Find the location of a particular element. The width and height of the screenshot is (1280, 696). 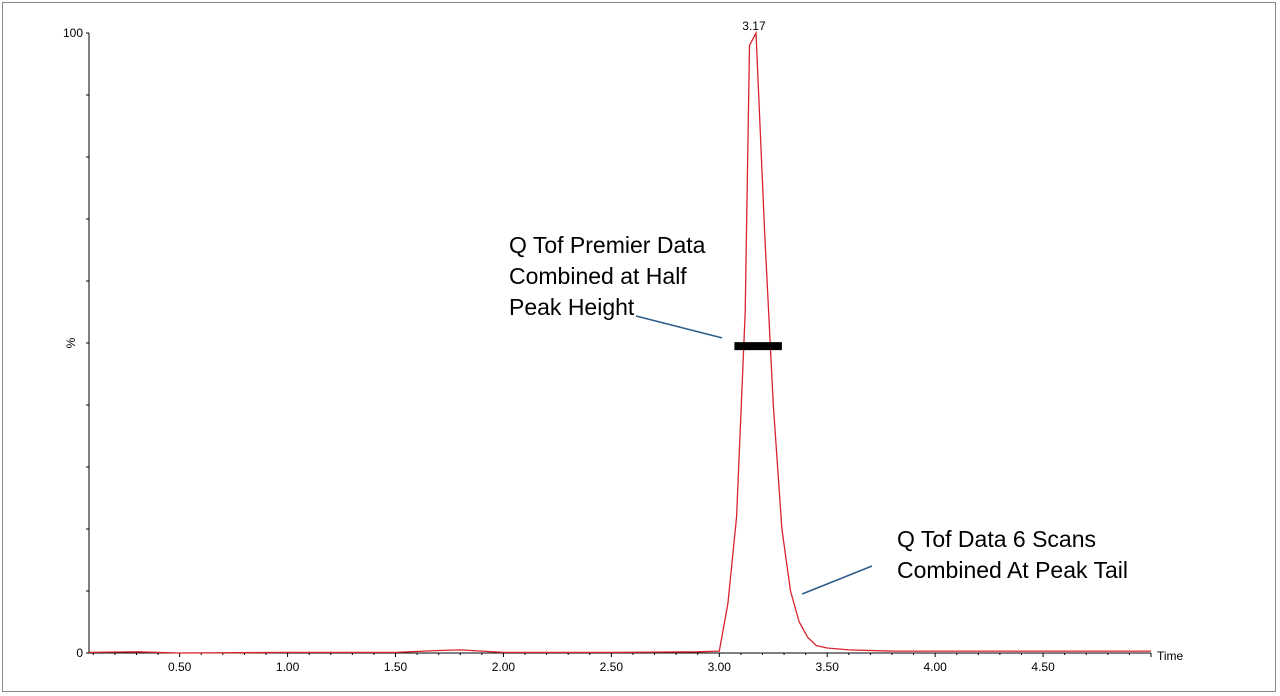

x-tick-label: 2.50 is located at coordinates (612, 667).